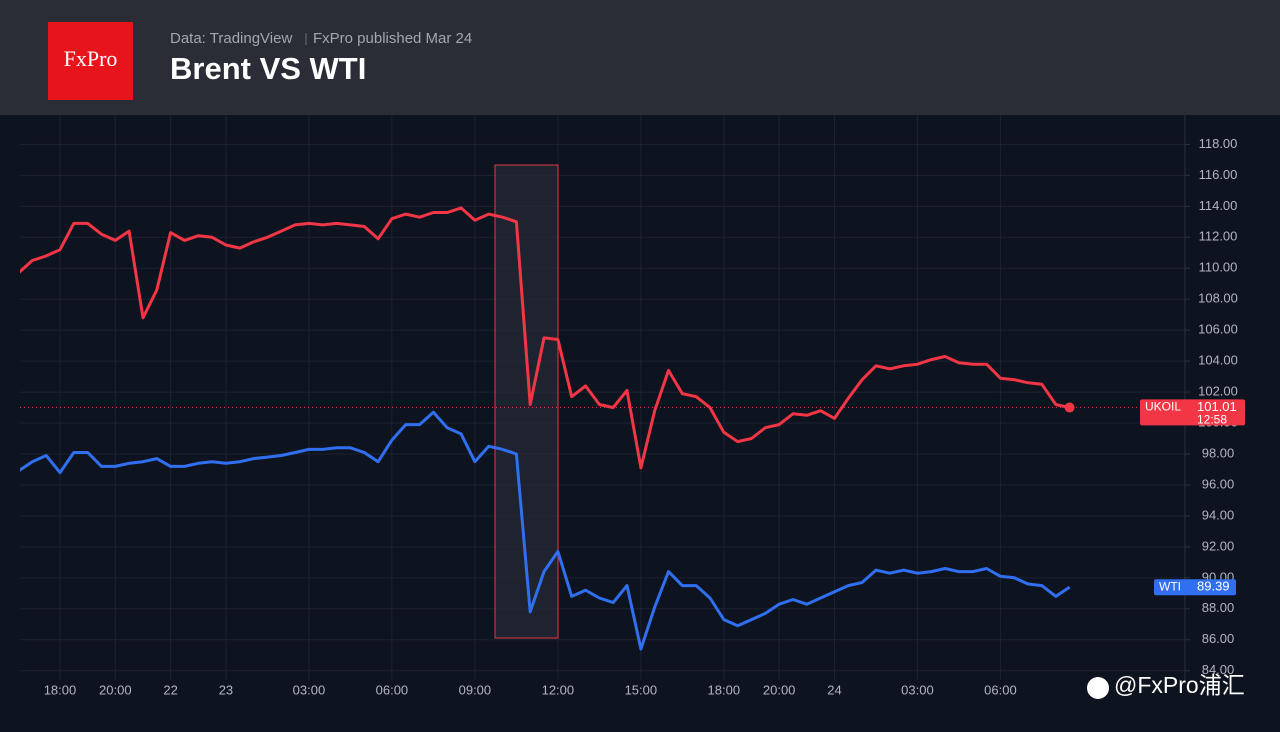 This screenshot has height=732, width=1280. Describe the element at coordinates (1218, 329) in the screenshot. I see `y-tick-label: 106.00` at that location.